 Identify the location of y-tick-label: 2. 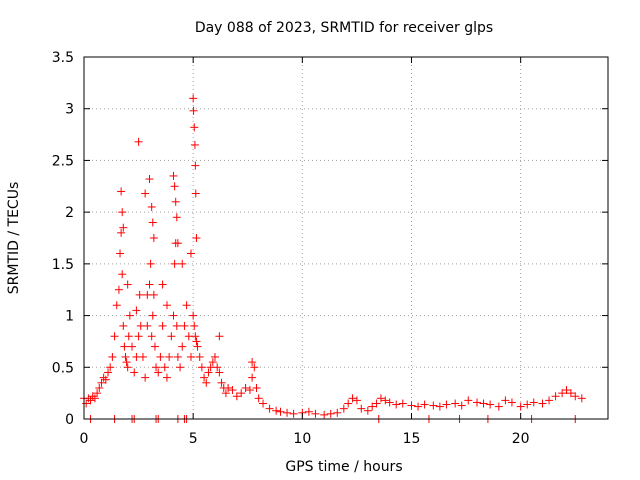
(69, 213).